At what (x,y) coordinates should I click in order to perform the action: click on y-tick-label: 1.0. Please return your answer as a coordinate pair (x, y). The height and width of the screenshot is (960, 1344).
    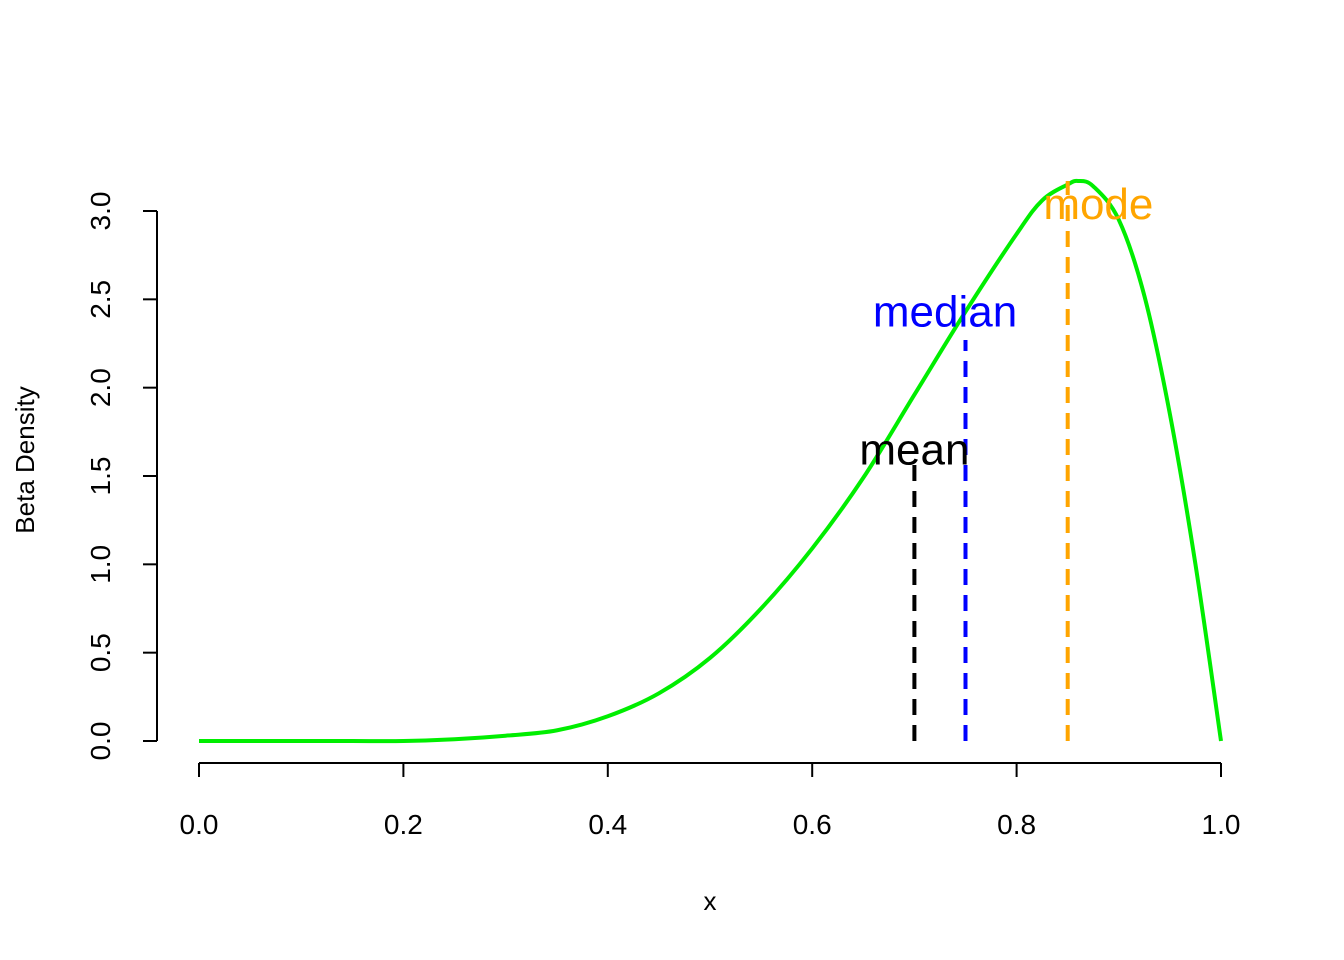
    Looking at the image, I should click on (100, 564).